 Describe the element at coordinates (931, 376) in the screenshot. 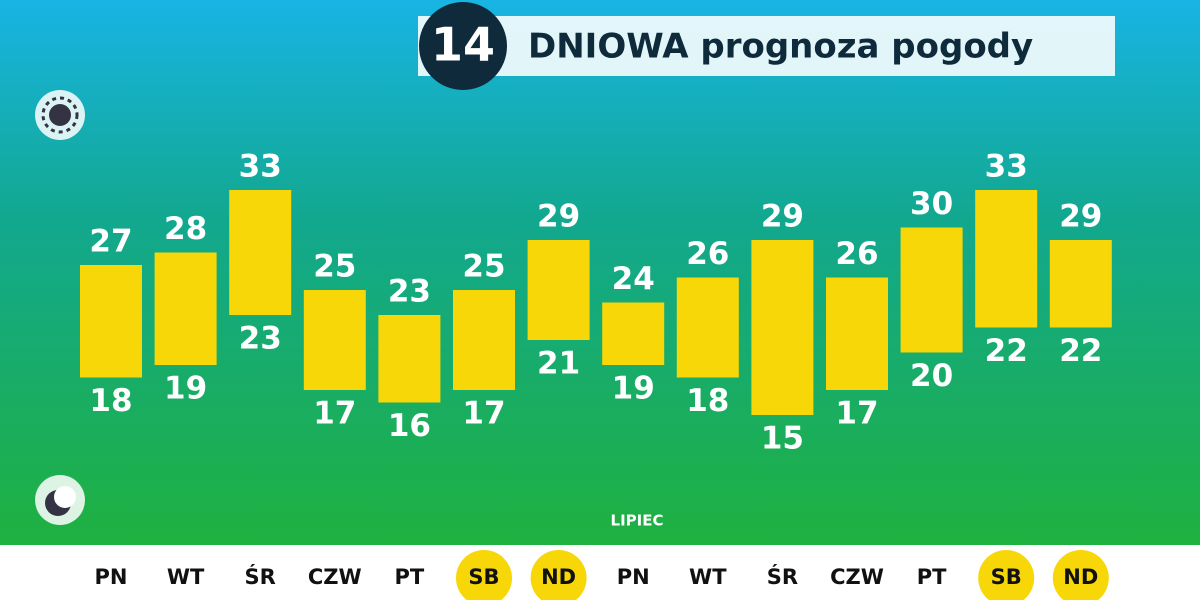

I see `low-label: 20` at that location.